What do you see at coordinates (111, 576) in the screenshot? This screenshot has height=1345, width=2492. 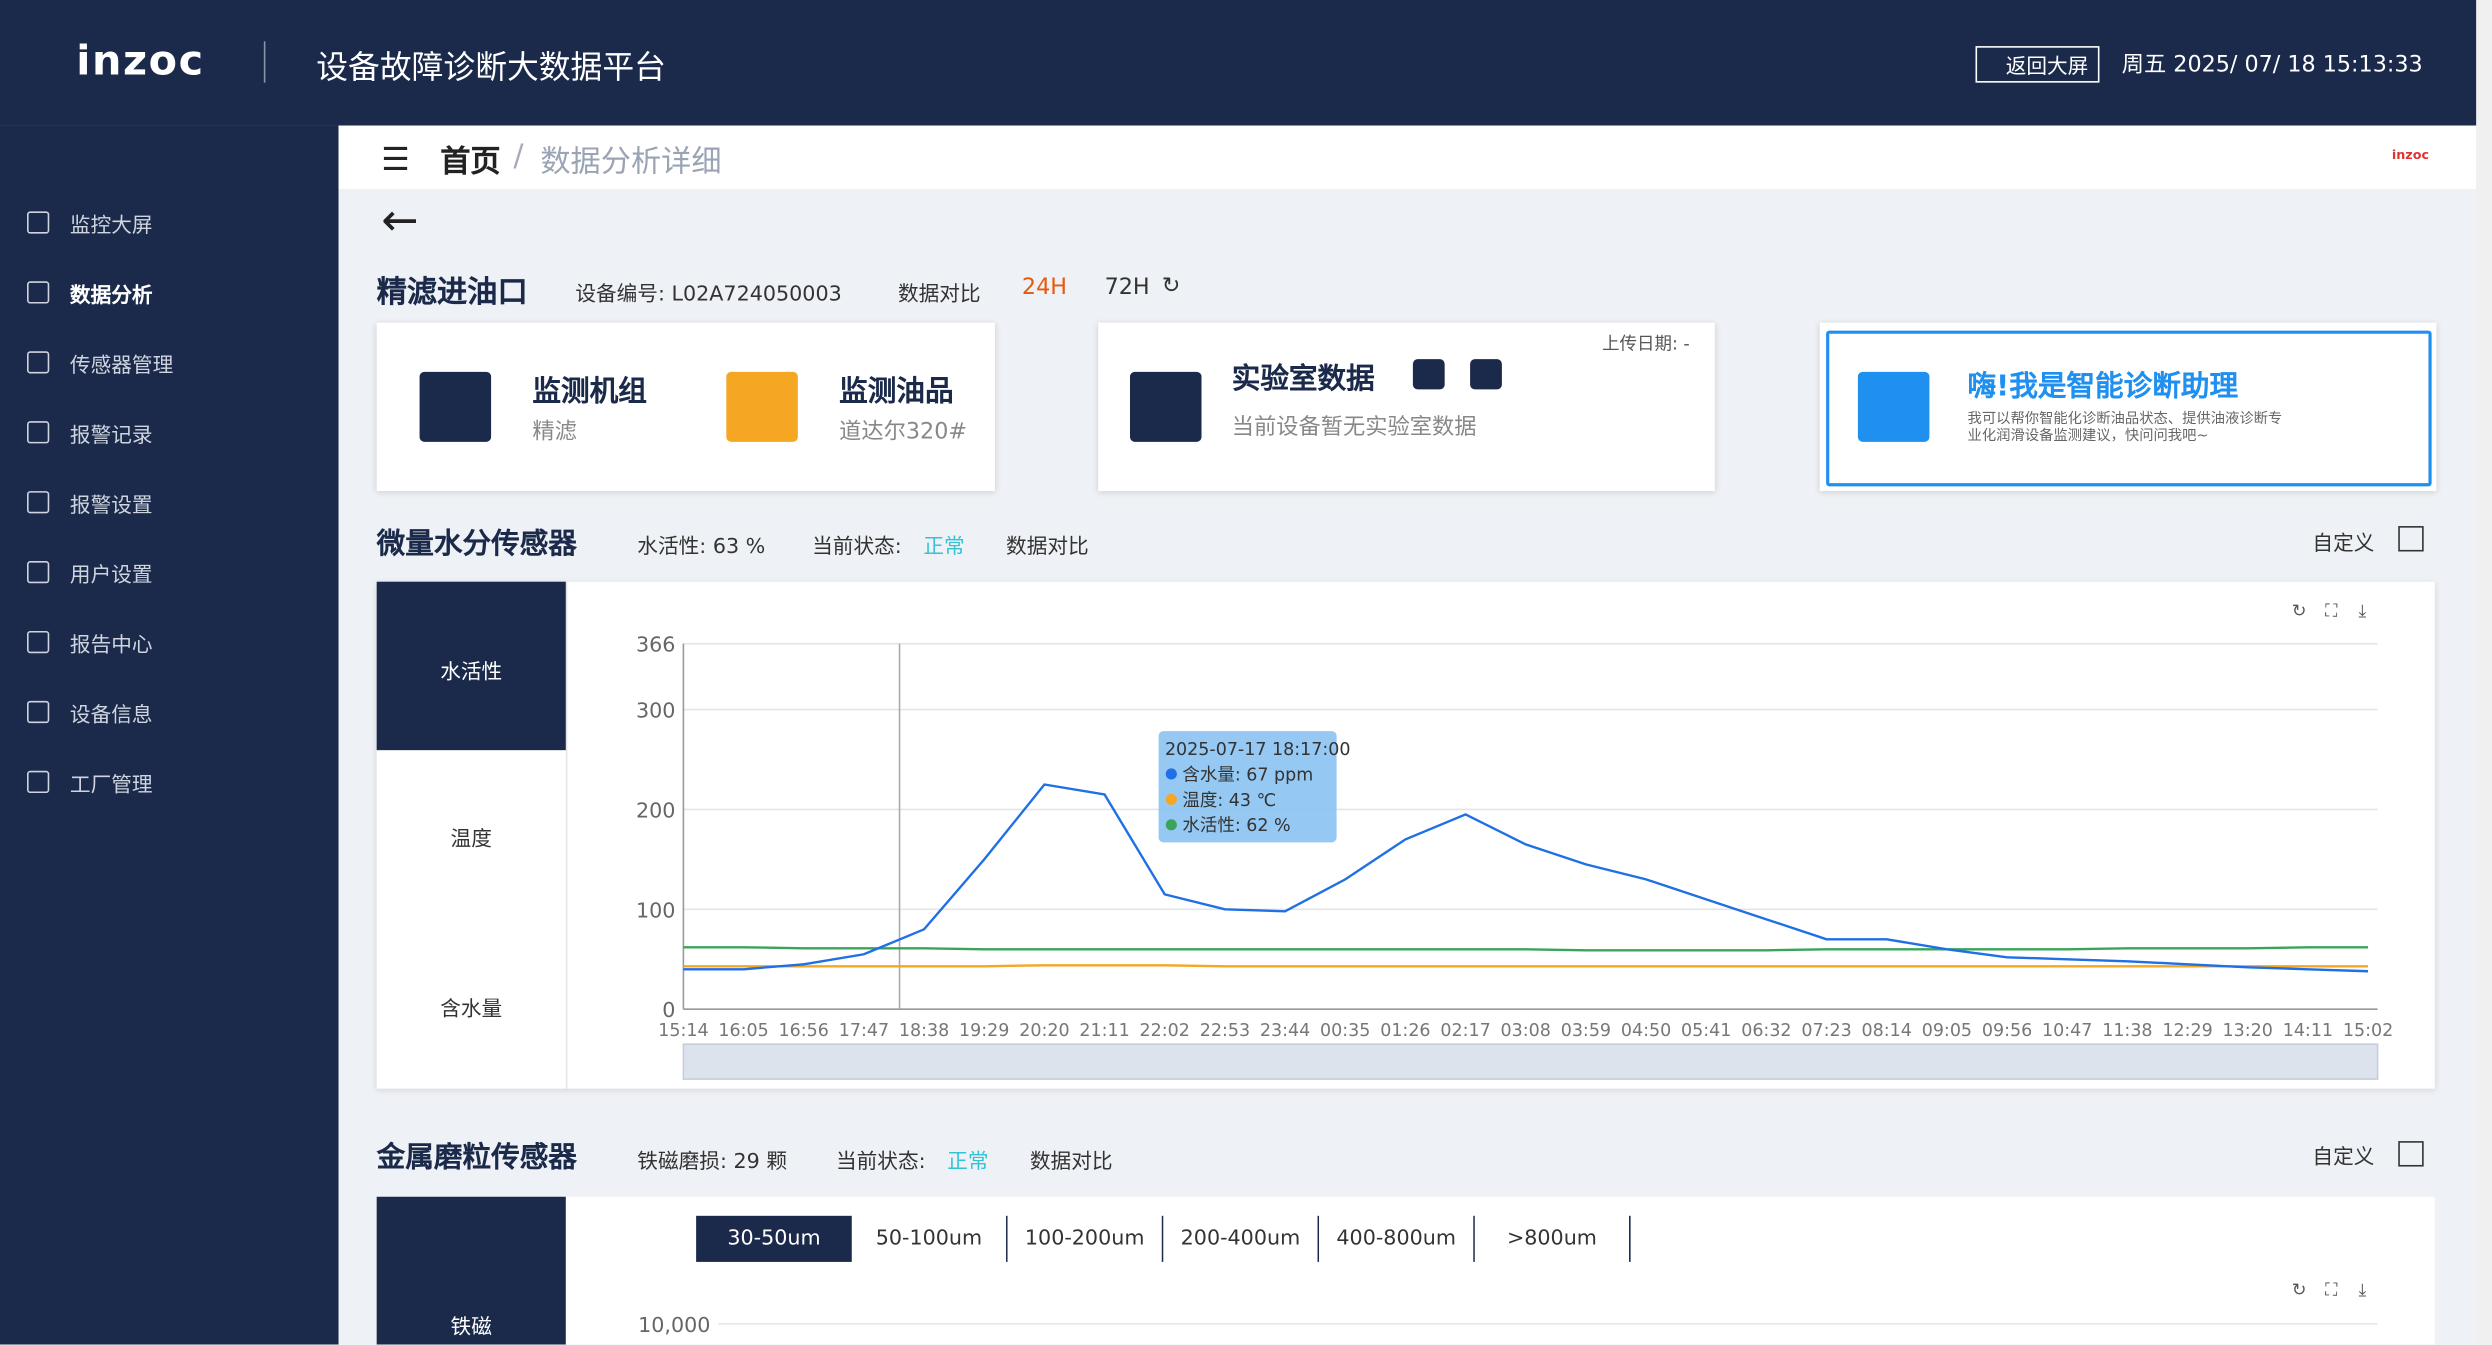 I see `menu-item: 用户设置` at bounding box center [111, 576].